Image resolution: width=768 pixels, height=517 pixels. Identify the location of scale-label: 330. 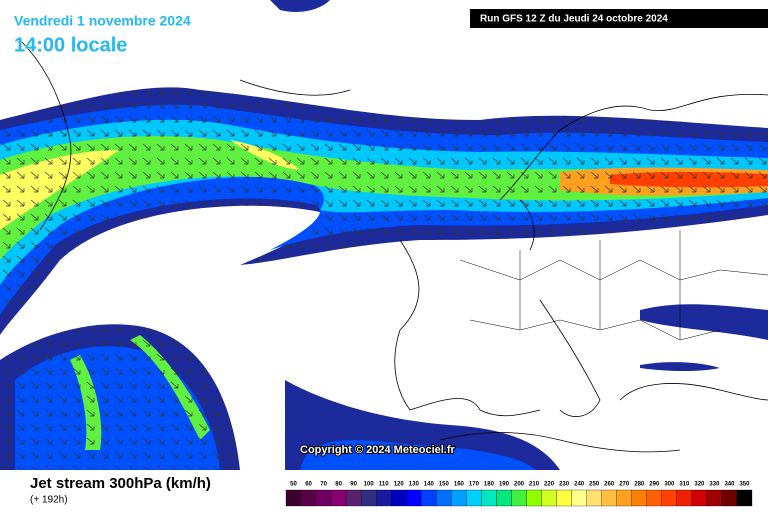
(714, 485).